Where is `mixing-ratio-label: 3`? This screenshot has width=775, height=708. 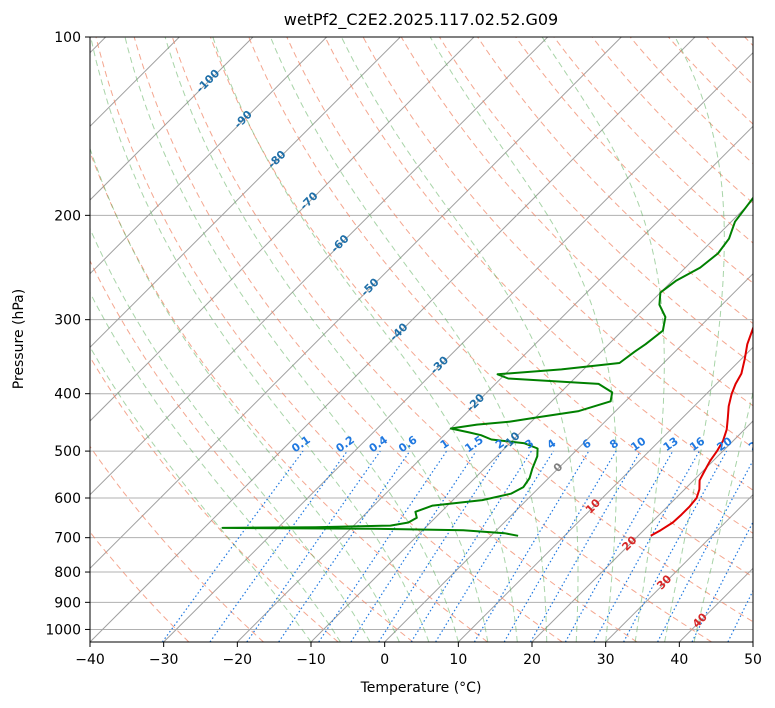 mixing-ratio-label: 3 is located at coordinates (529, 444).